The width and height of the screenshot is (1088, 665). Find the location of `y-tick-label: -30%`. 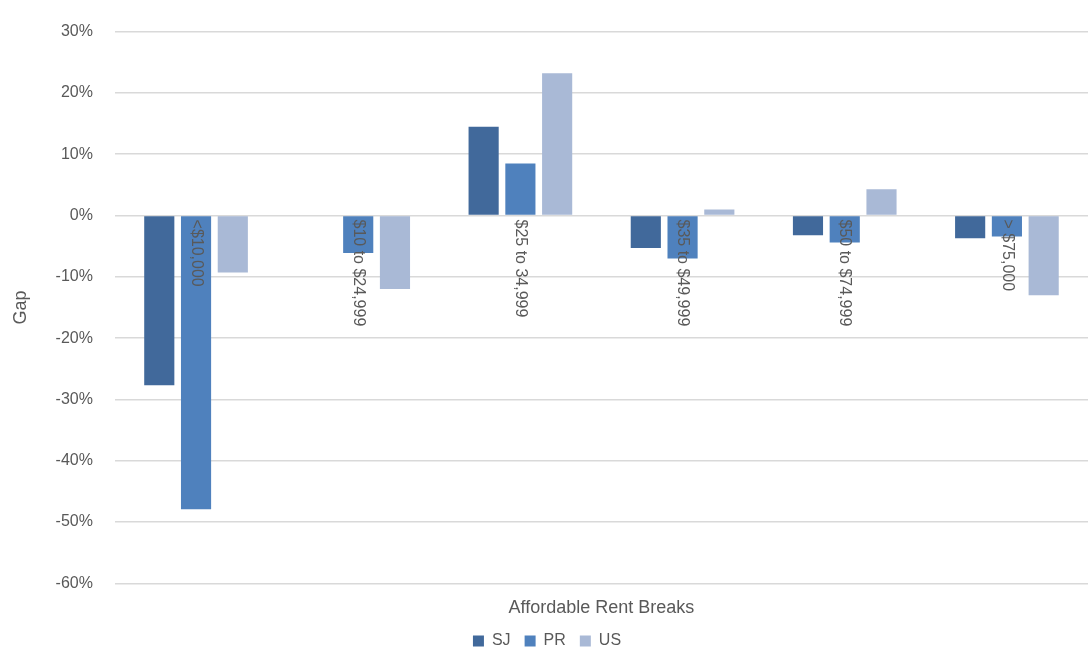

y-tick-label: -30% is located at coordinates (74, 398).